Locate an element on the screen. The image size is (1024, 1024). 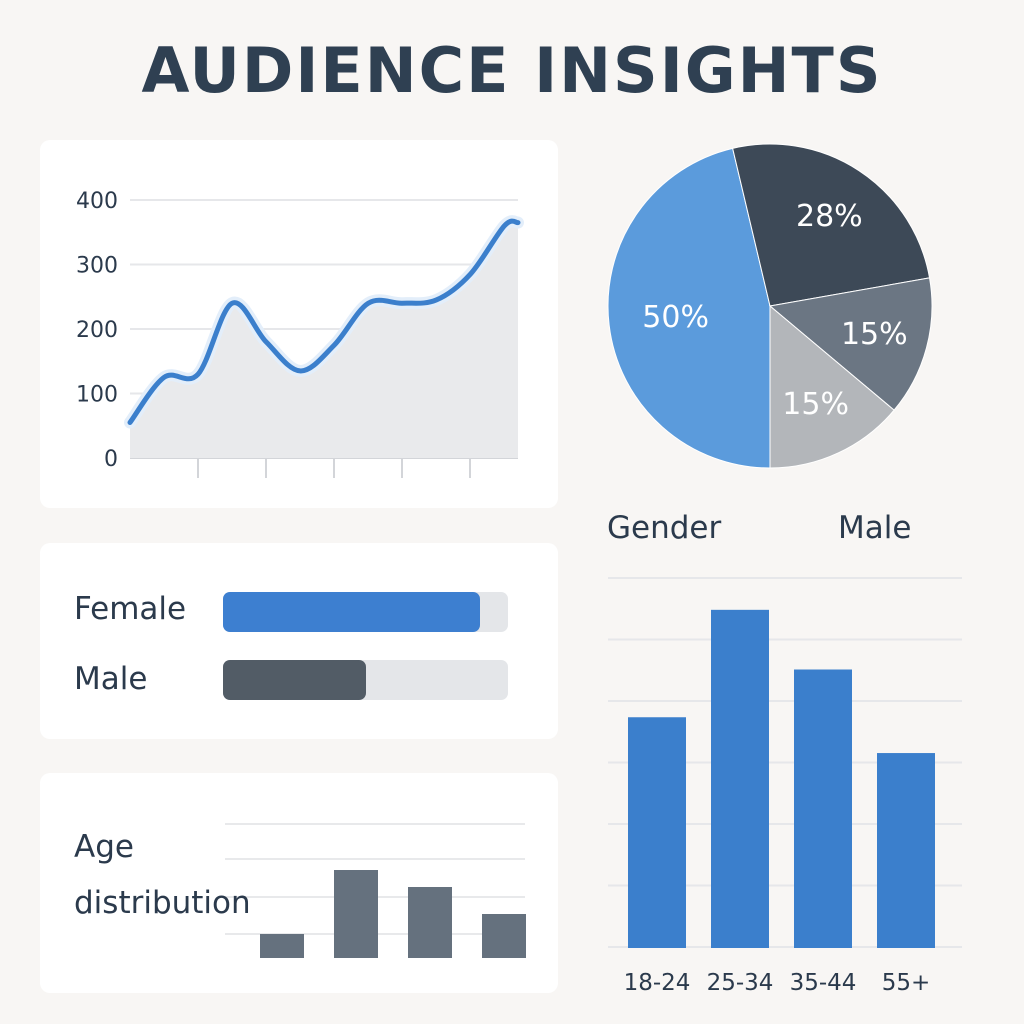
age-category-label: 55+ is located at coordinates (906, 983).